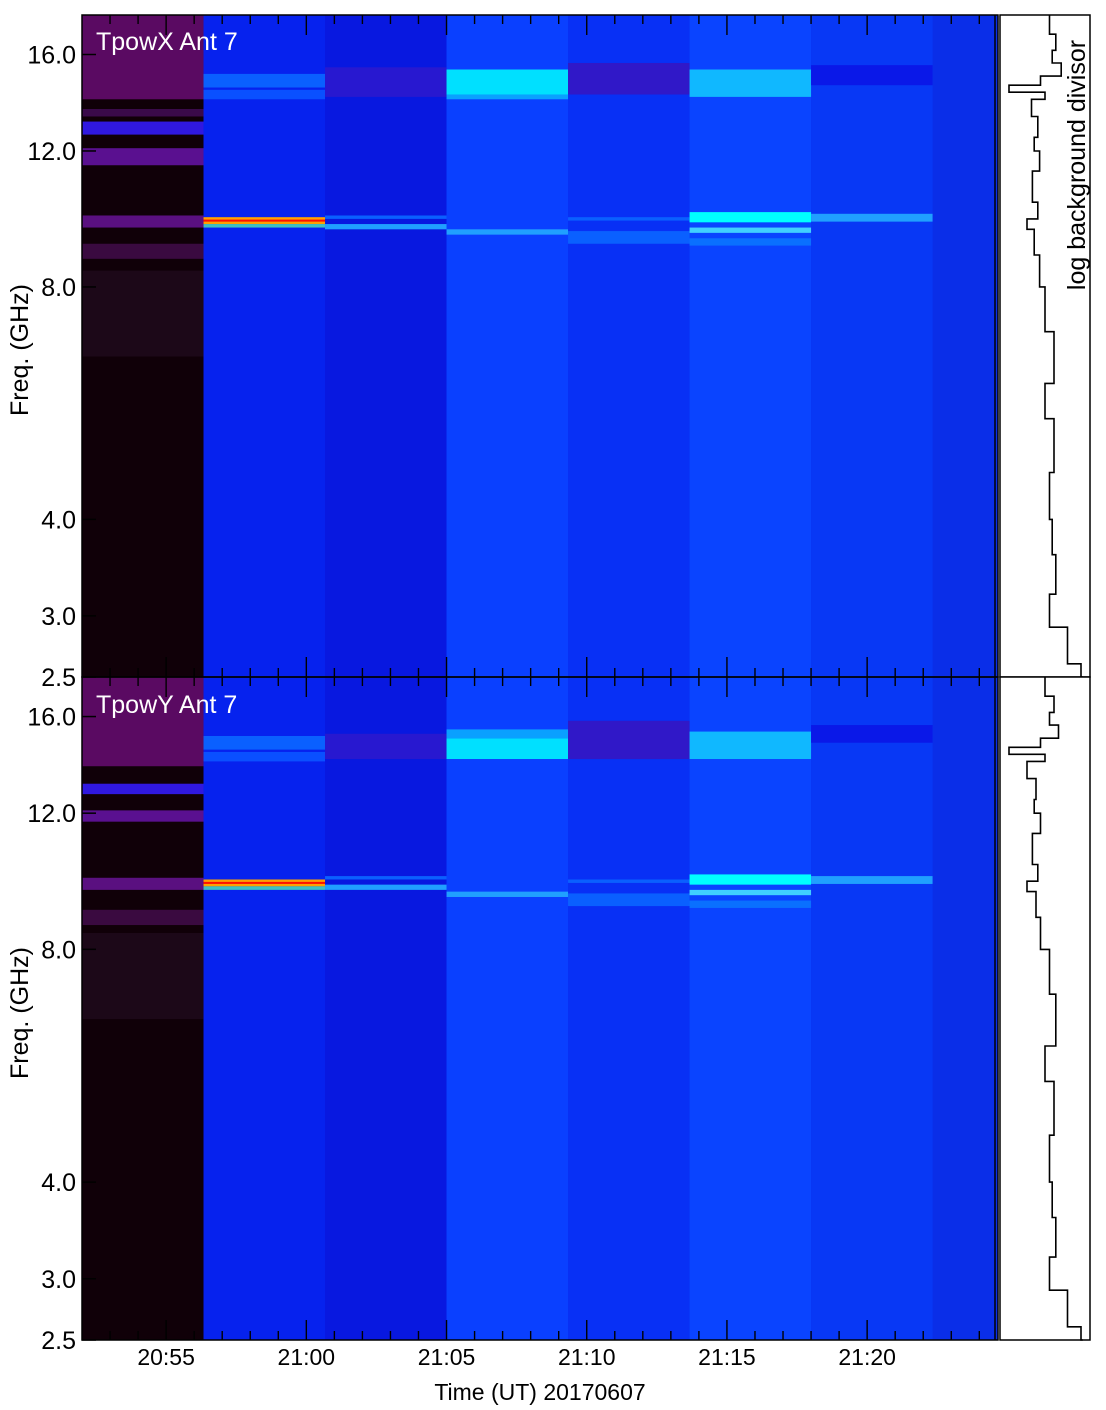 The image size is (1106, 1410). What do you see at coordinates (166, 1357) in the screenshot?
I see `x-tick-label: 20:55` at bounding box center [166, 1357].